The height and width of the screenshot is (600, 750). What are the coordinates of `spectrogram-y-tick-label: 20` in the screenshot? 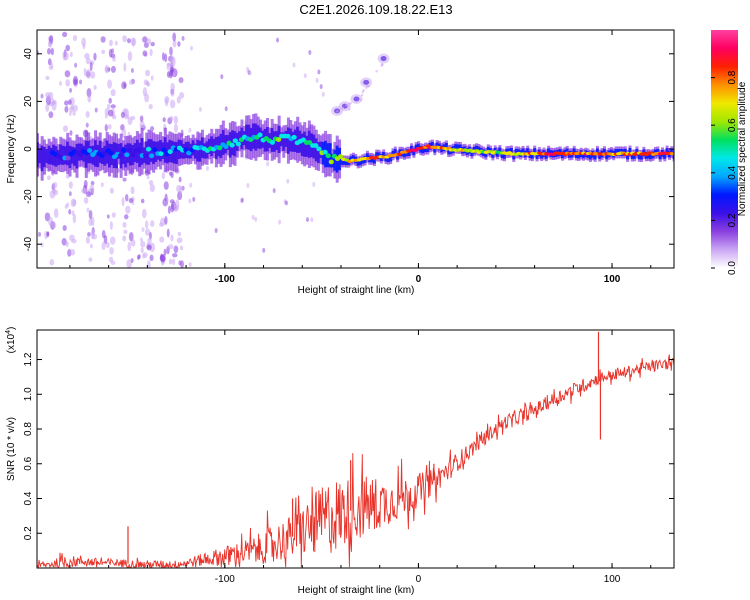 It's located at (28, 101).